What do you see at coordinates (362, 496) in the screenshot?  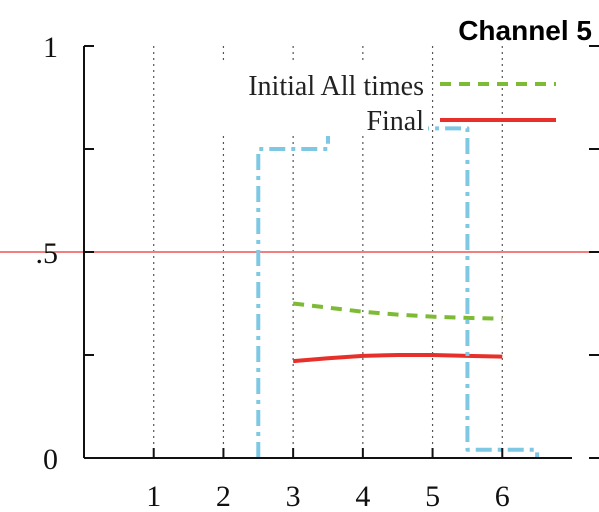 I see `x-tick-label-4: 4` at bounding box center [362, 496].